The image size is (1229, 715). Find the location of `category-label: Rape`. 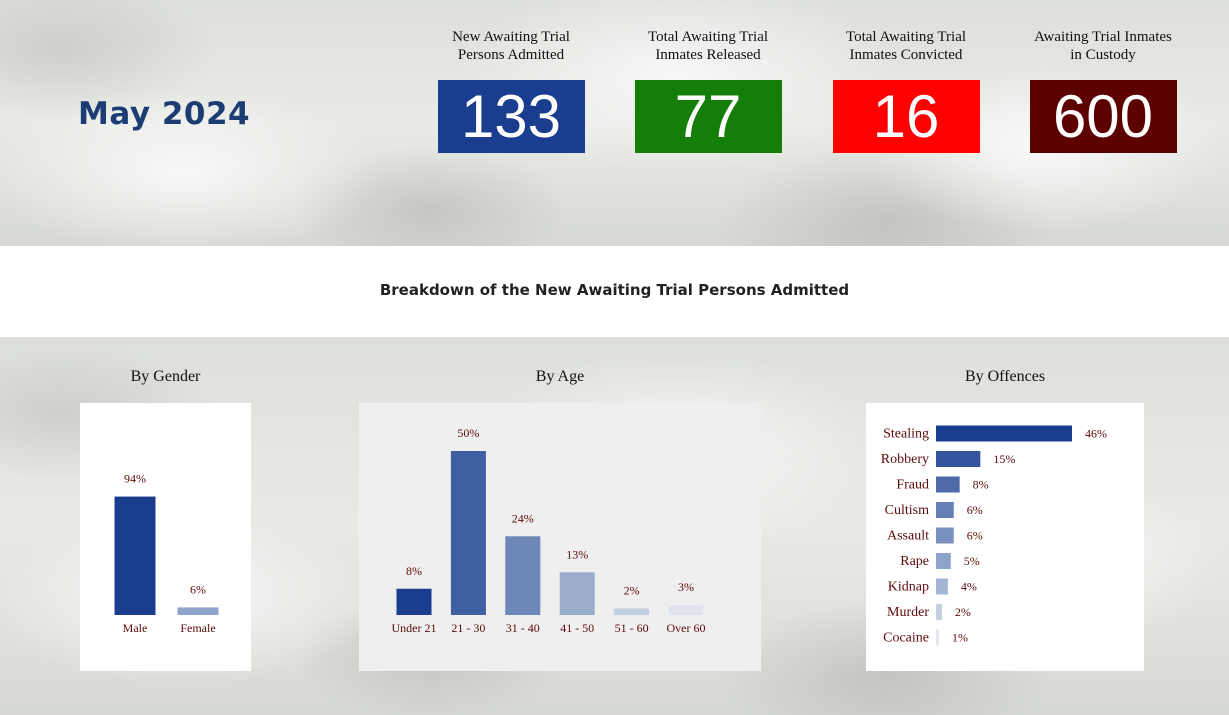

category-label: Rape is located at coordinates (914, 561).